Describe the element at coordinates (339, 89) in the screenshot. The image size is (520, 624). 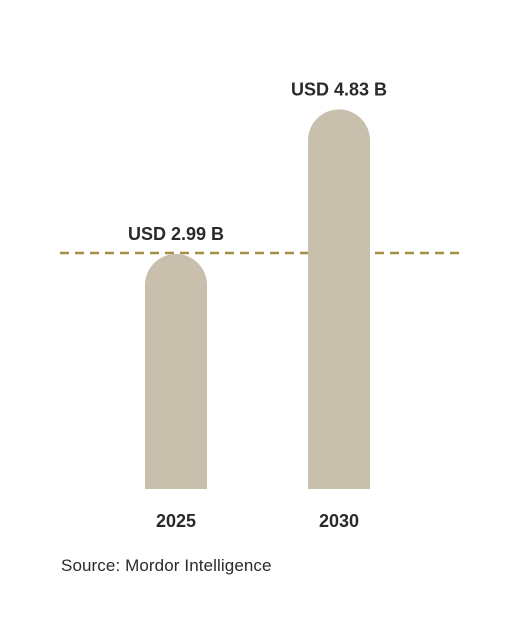
I see `data-label-2030: USD 4.83 B` at that location.